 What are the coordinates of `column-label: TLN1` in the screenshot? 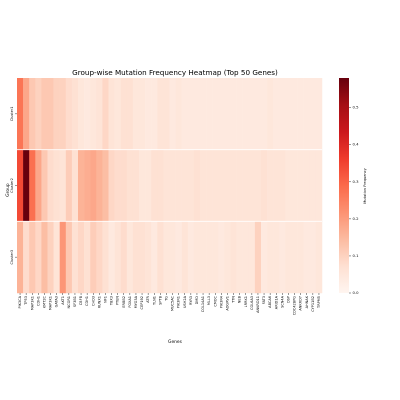 It's located at (154, 301).